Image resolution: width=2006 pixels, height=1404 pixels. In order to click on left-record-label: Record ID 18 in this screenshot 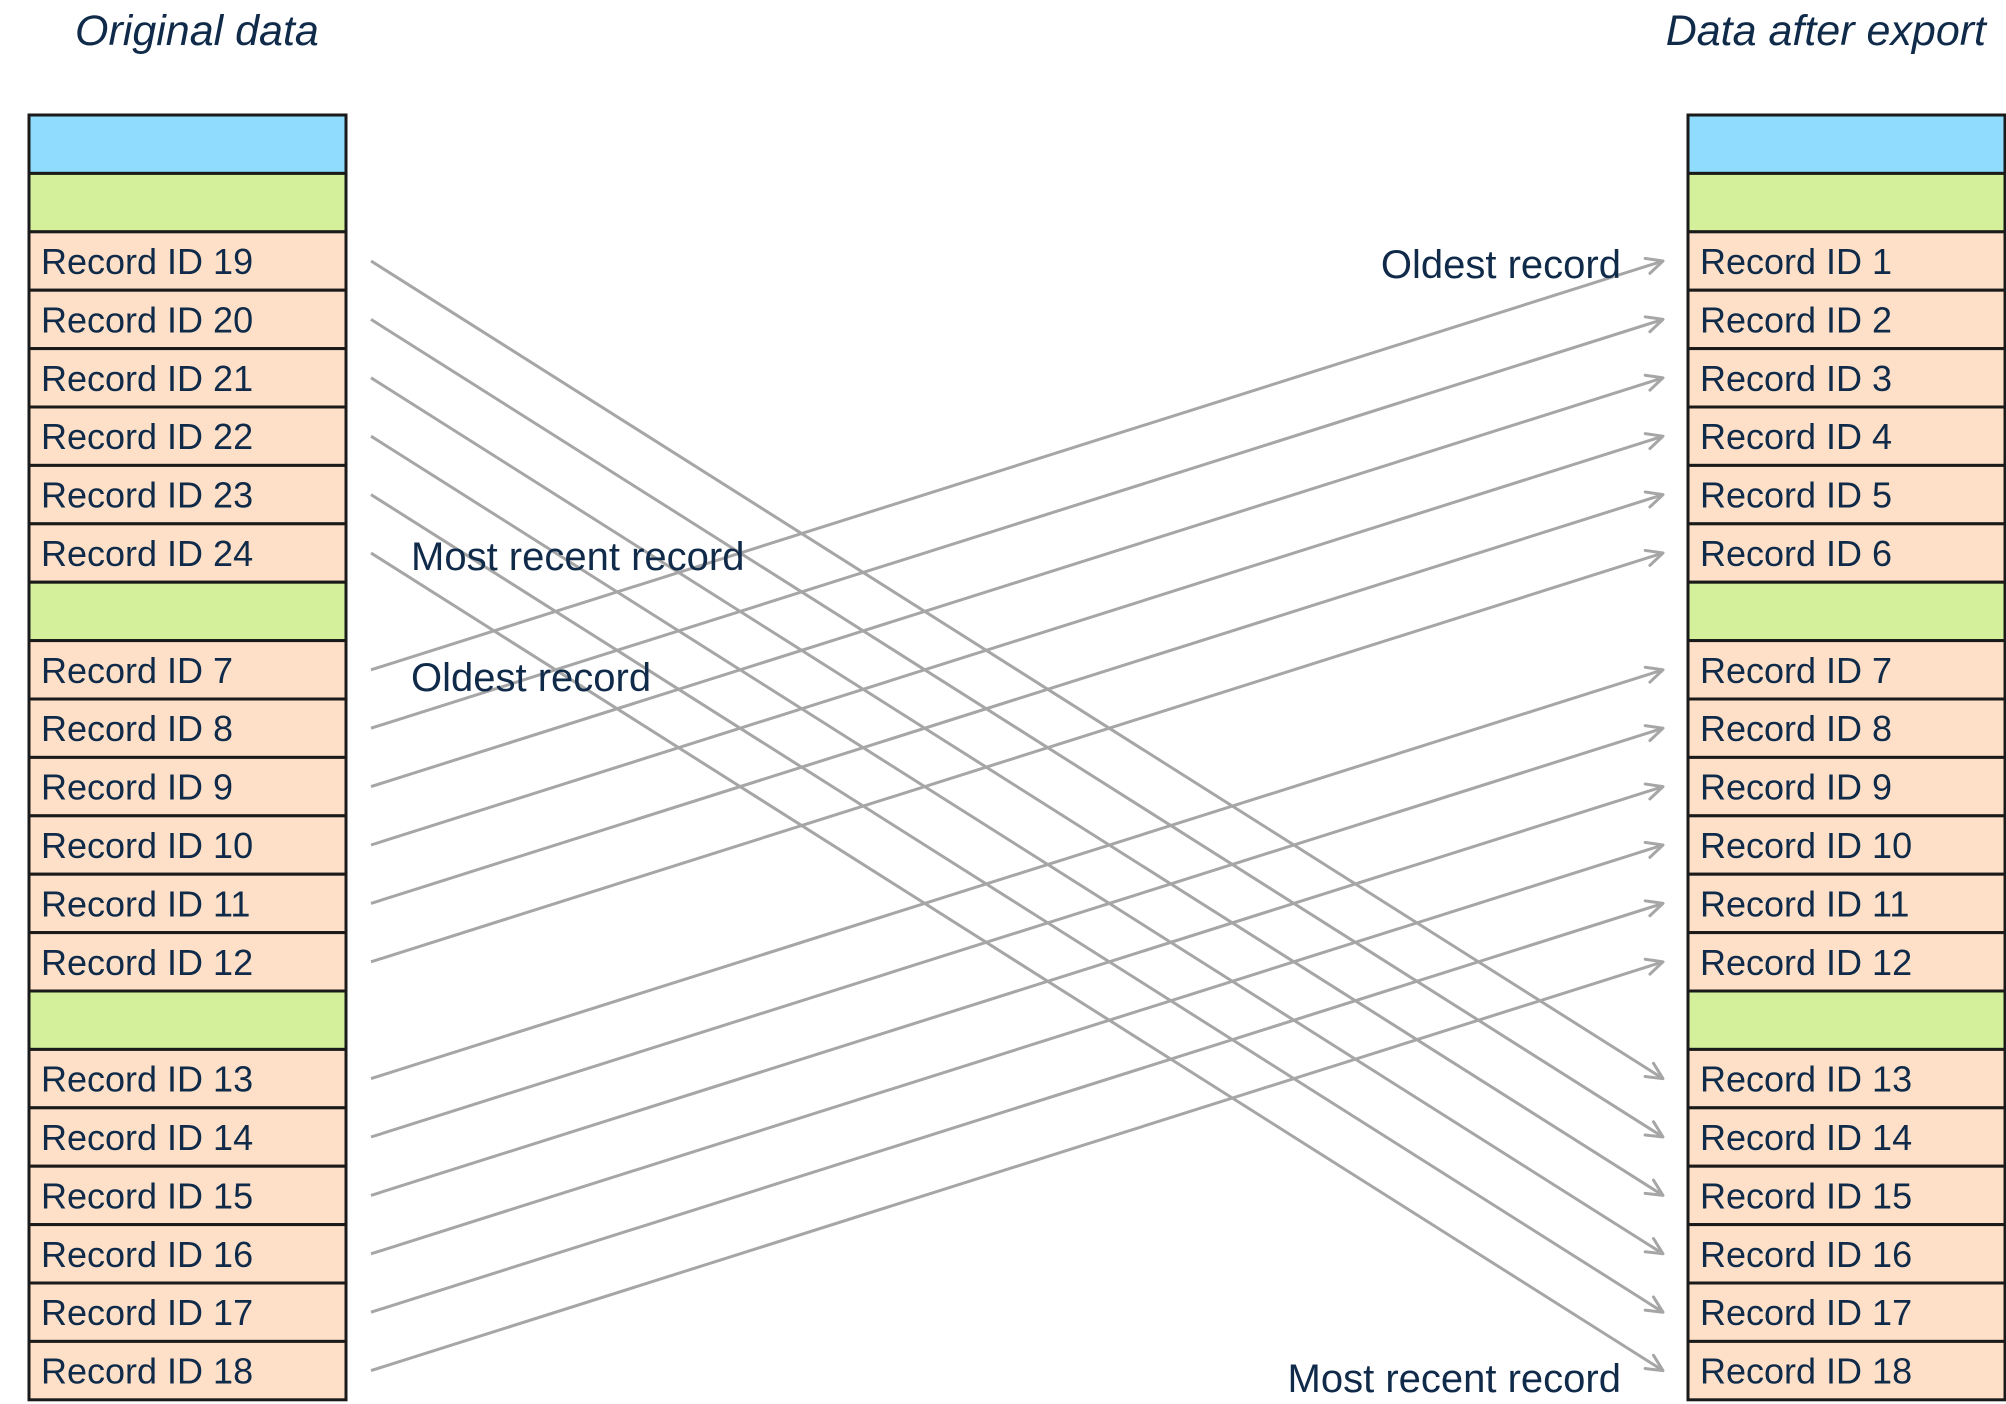, I will do `click(147, 1371)`.